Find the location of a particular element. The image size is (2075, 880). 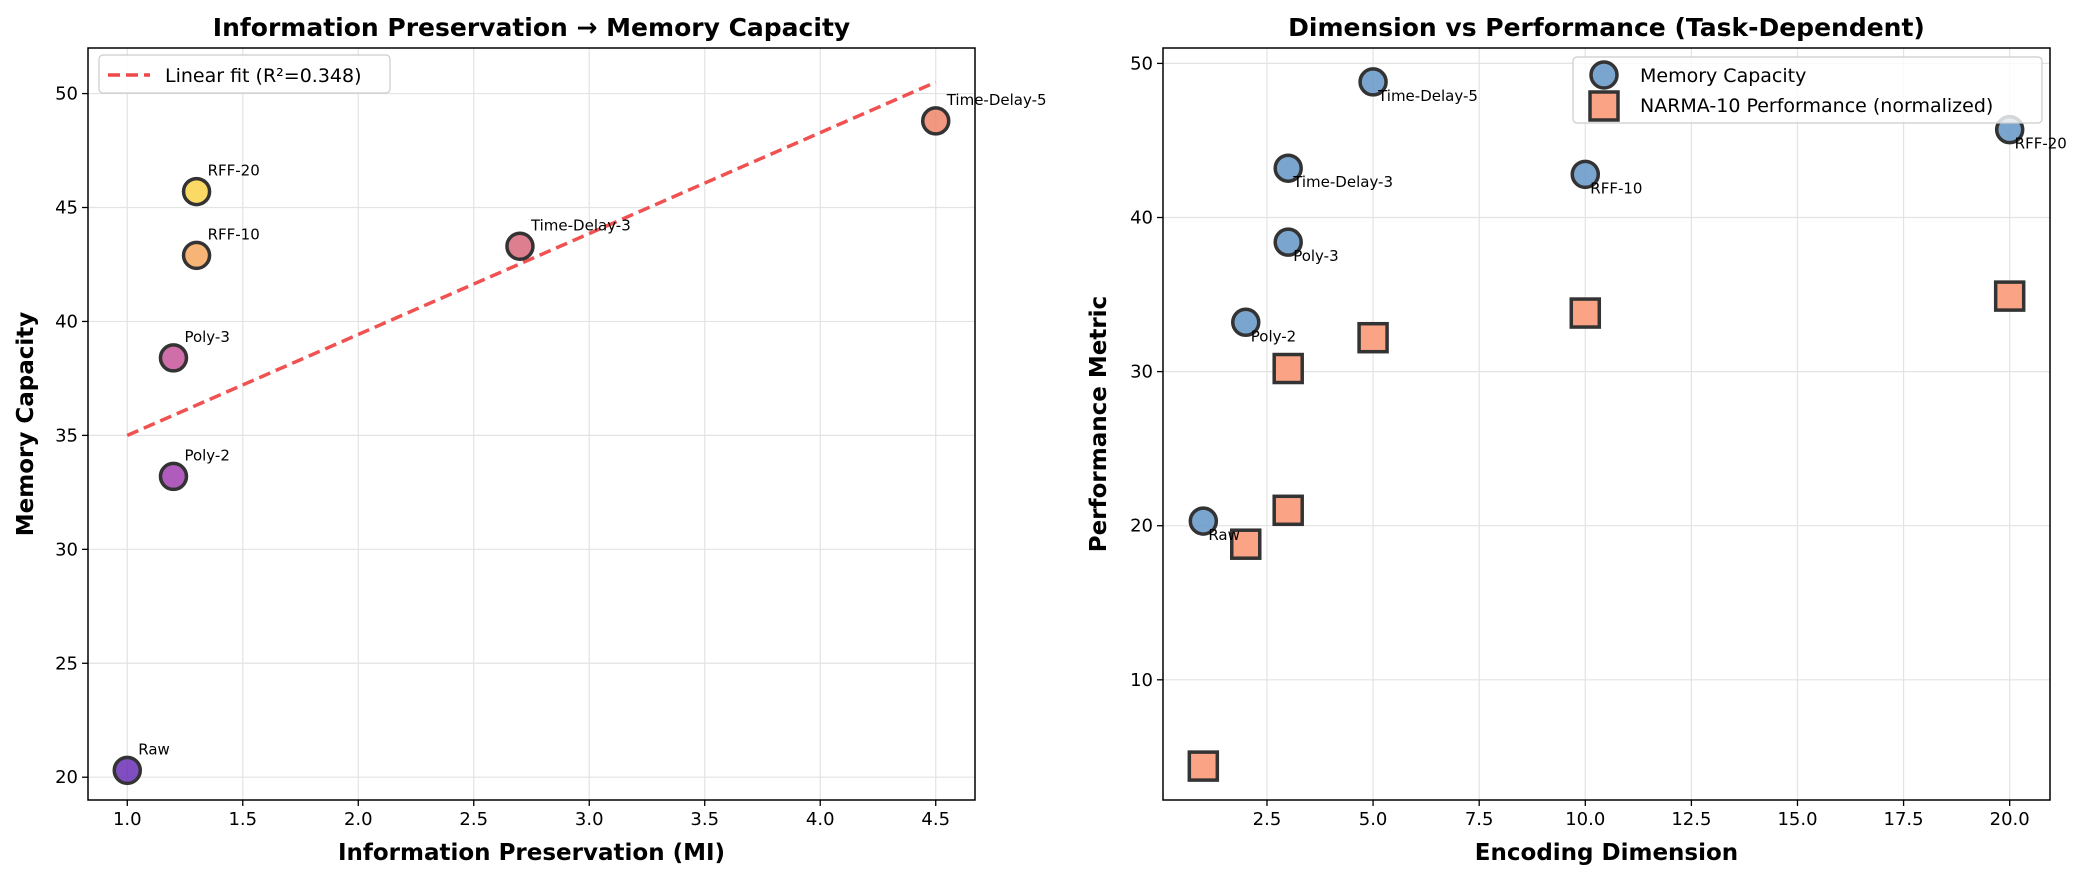

x-tick-label: 4.5 is located at coordinates (935, 819).